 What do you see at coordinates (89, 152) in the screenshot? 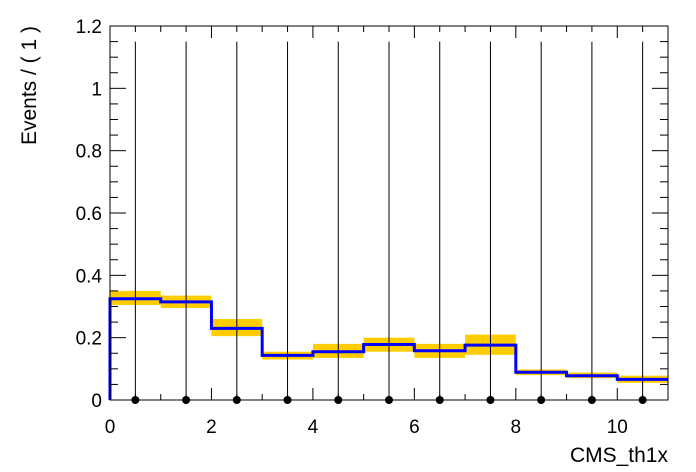
I see `y-tick-label: 0.8` at bounding box center [89, 152].